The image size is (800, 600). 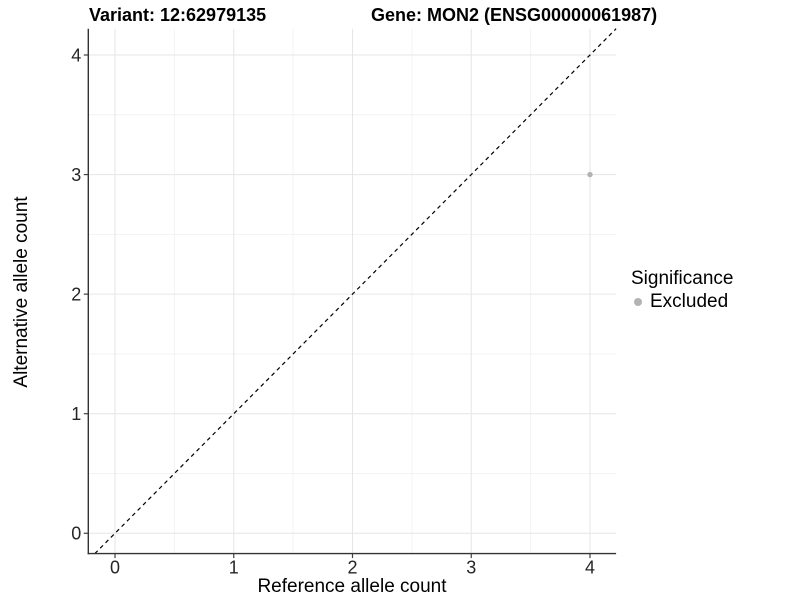 I want to click on data-points, so click(x=590, y=174).